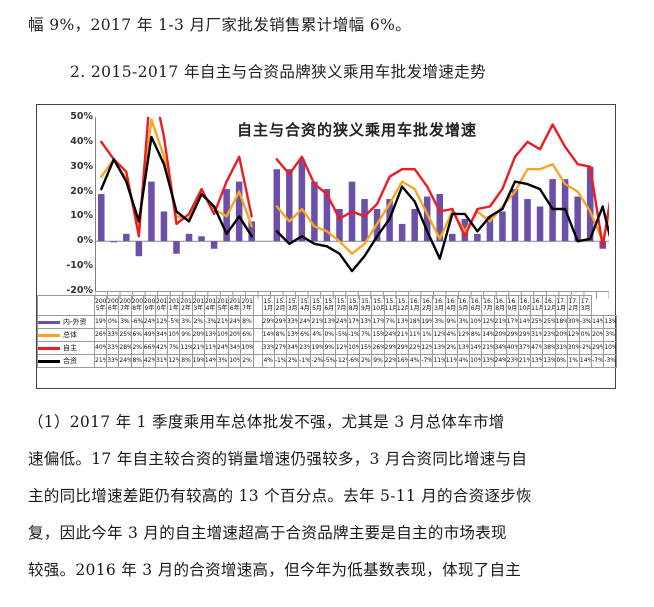  Describe the element at coordinates (524, 348) in the screenshot. I see `table-cell: 37%` at that location.